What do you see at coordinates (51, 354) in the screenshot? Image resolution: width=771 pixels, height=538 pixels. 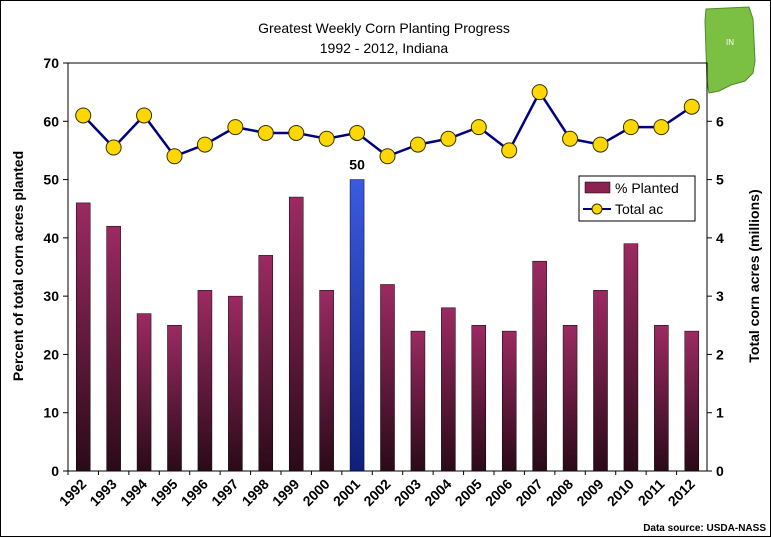 I see `y-tick-label: 20` at bounding box center [51, 354].